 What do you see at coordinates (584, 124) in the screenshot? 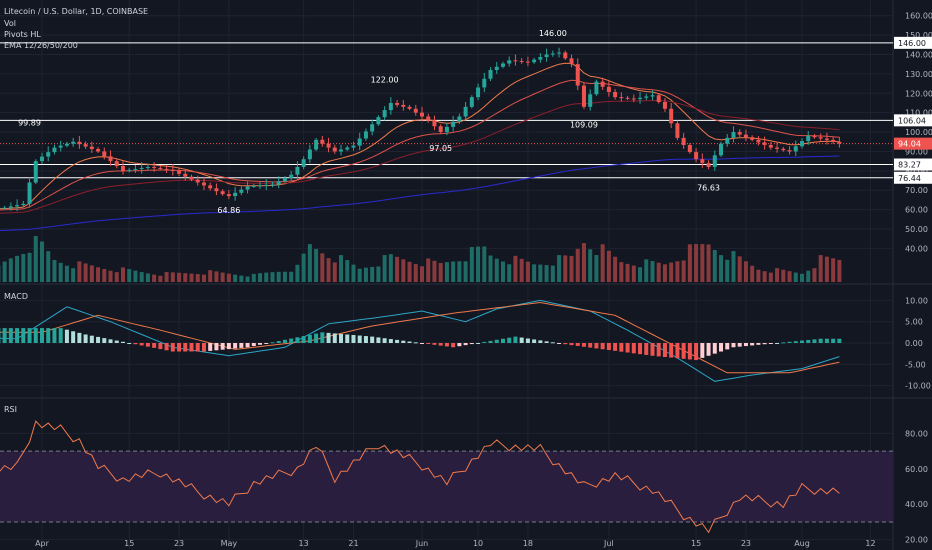
I see `pivot-label: 109.09` at bounding box center [584, 124].